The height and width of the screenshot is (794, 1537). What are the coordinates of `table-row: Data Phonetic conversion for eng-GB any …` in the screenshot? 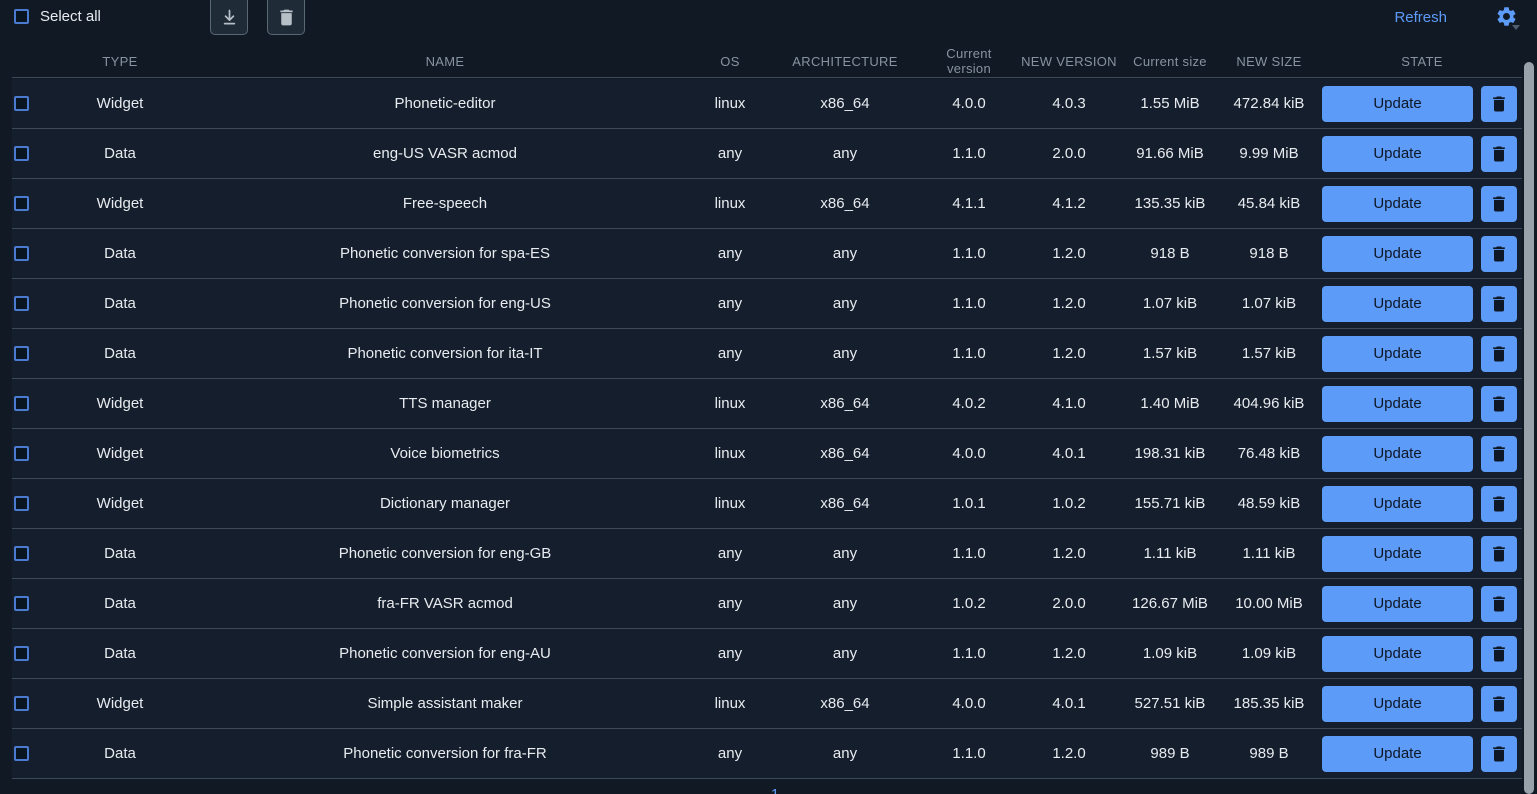 It's located at (767, 554).